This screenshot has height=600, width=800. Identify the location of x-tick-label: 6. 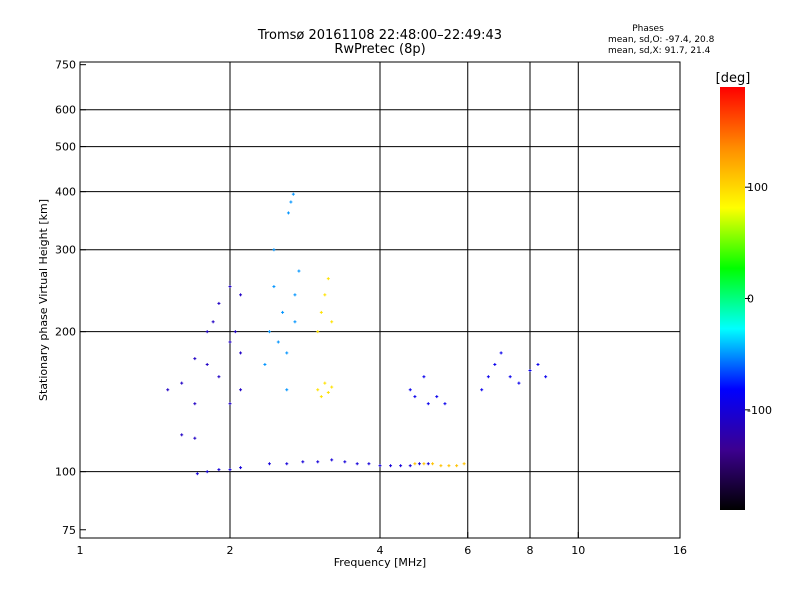
(467, 550).